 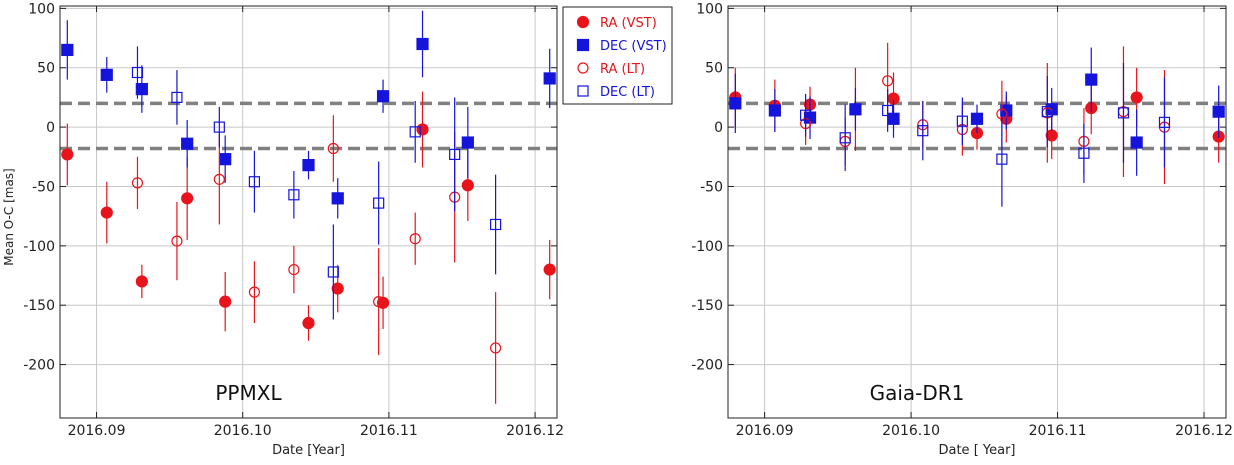 What do you see at coordinates (628, 23) in the screenshot?
I see `legend-label-ra-vst: RA (VST)` at bounding box center [628, 23].